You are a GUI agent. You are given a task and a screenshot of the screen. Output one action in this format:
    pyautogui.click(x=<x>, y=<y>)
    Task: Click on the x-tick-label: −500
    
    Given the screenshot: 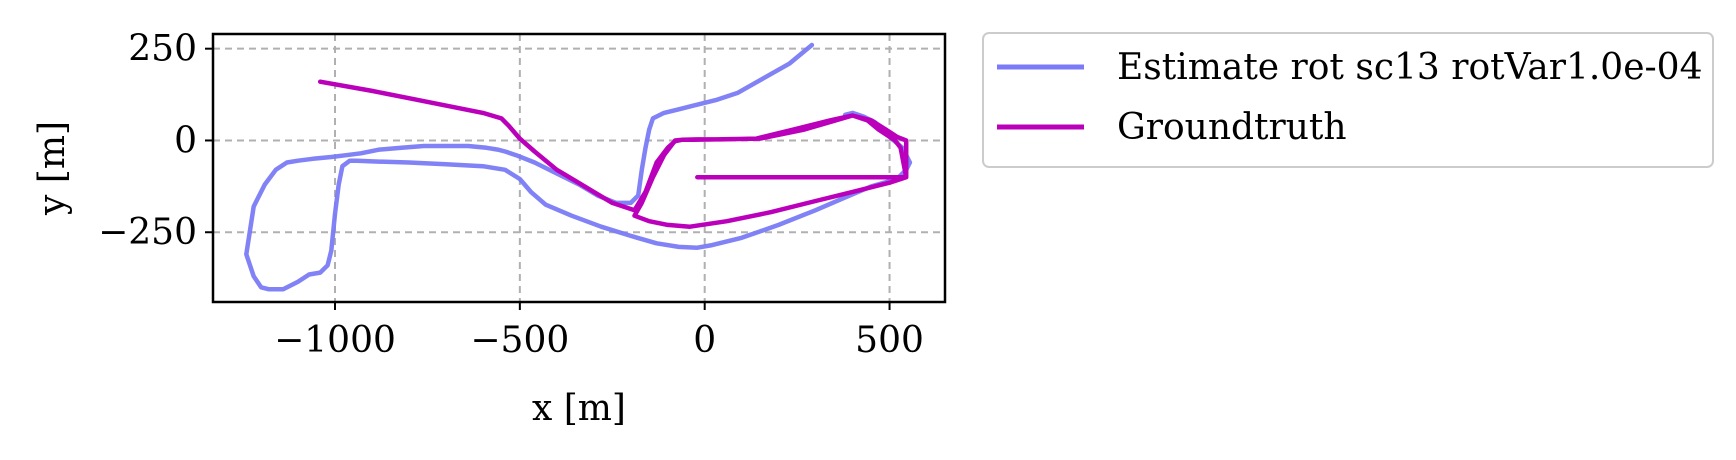 What is the action you would take?
    pyautogui.click(x=519, y=340)
    